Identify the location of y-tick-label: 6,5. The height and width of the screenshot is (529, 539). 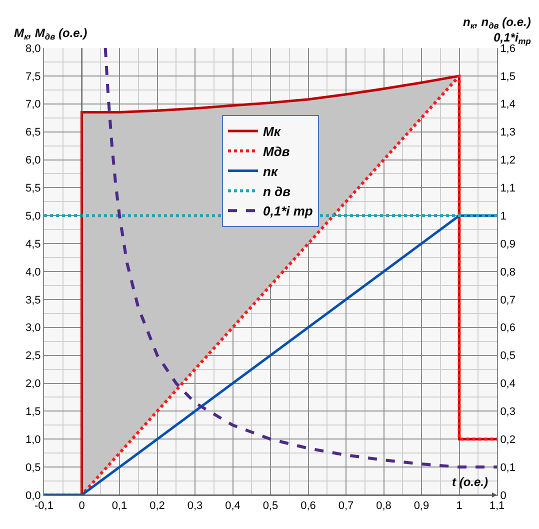
(33, 132).